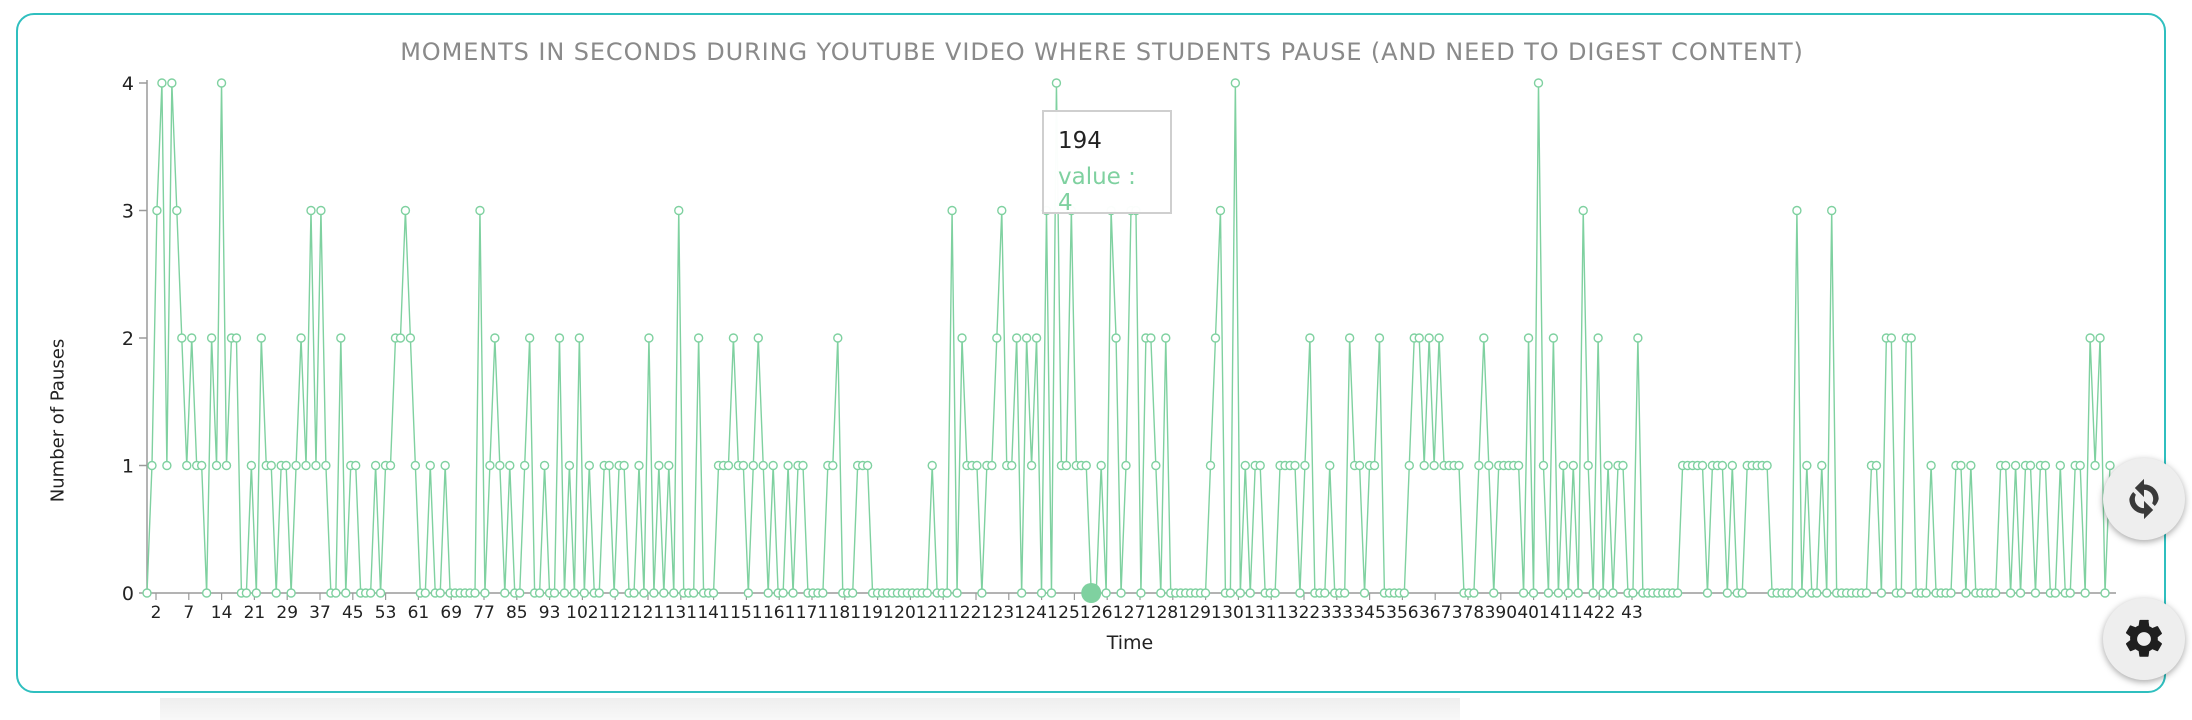  What do you see at coordinates (1130, 643) in the screenshot?
I see `x-axis-label: Time` at bounding box center [1130, 643].